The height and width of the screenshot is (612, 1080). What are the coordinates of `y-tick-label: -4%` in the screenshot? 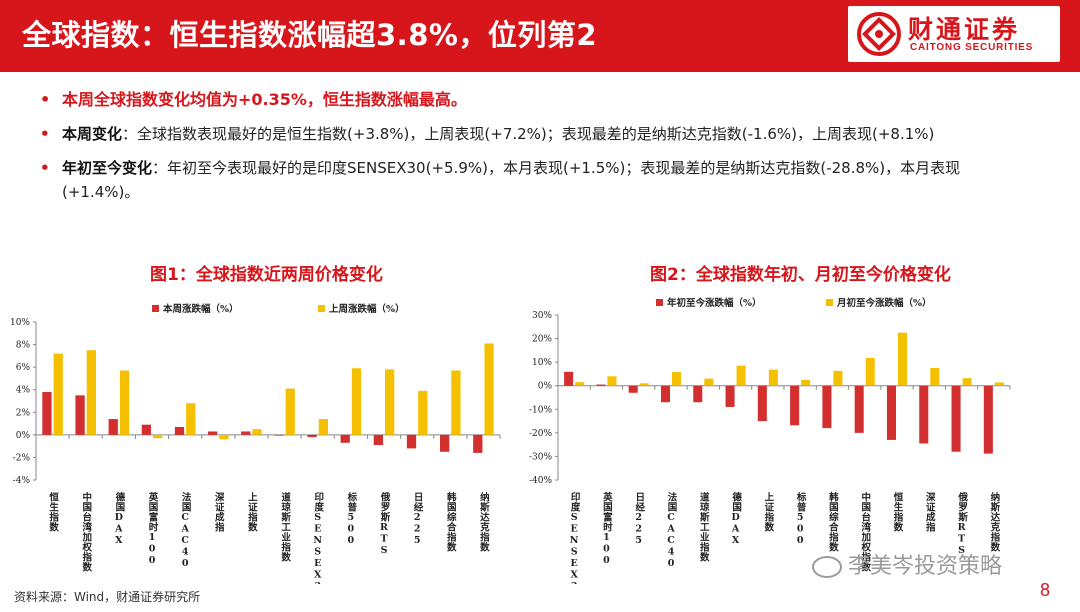 It's located at (22, 481).